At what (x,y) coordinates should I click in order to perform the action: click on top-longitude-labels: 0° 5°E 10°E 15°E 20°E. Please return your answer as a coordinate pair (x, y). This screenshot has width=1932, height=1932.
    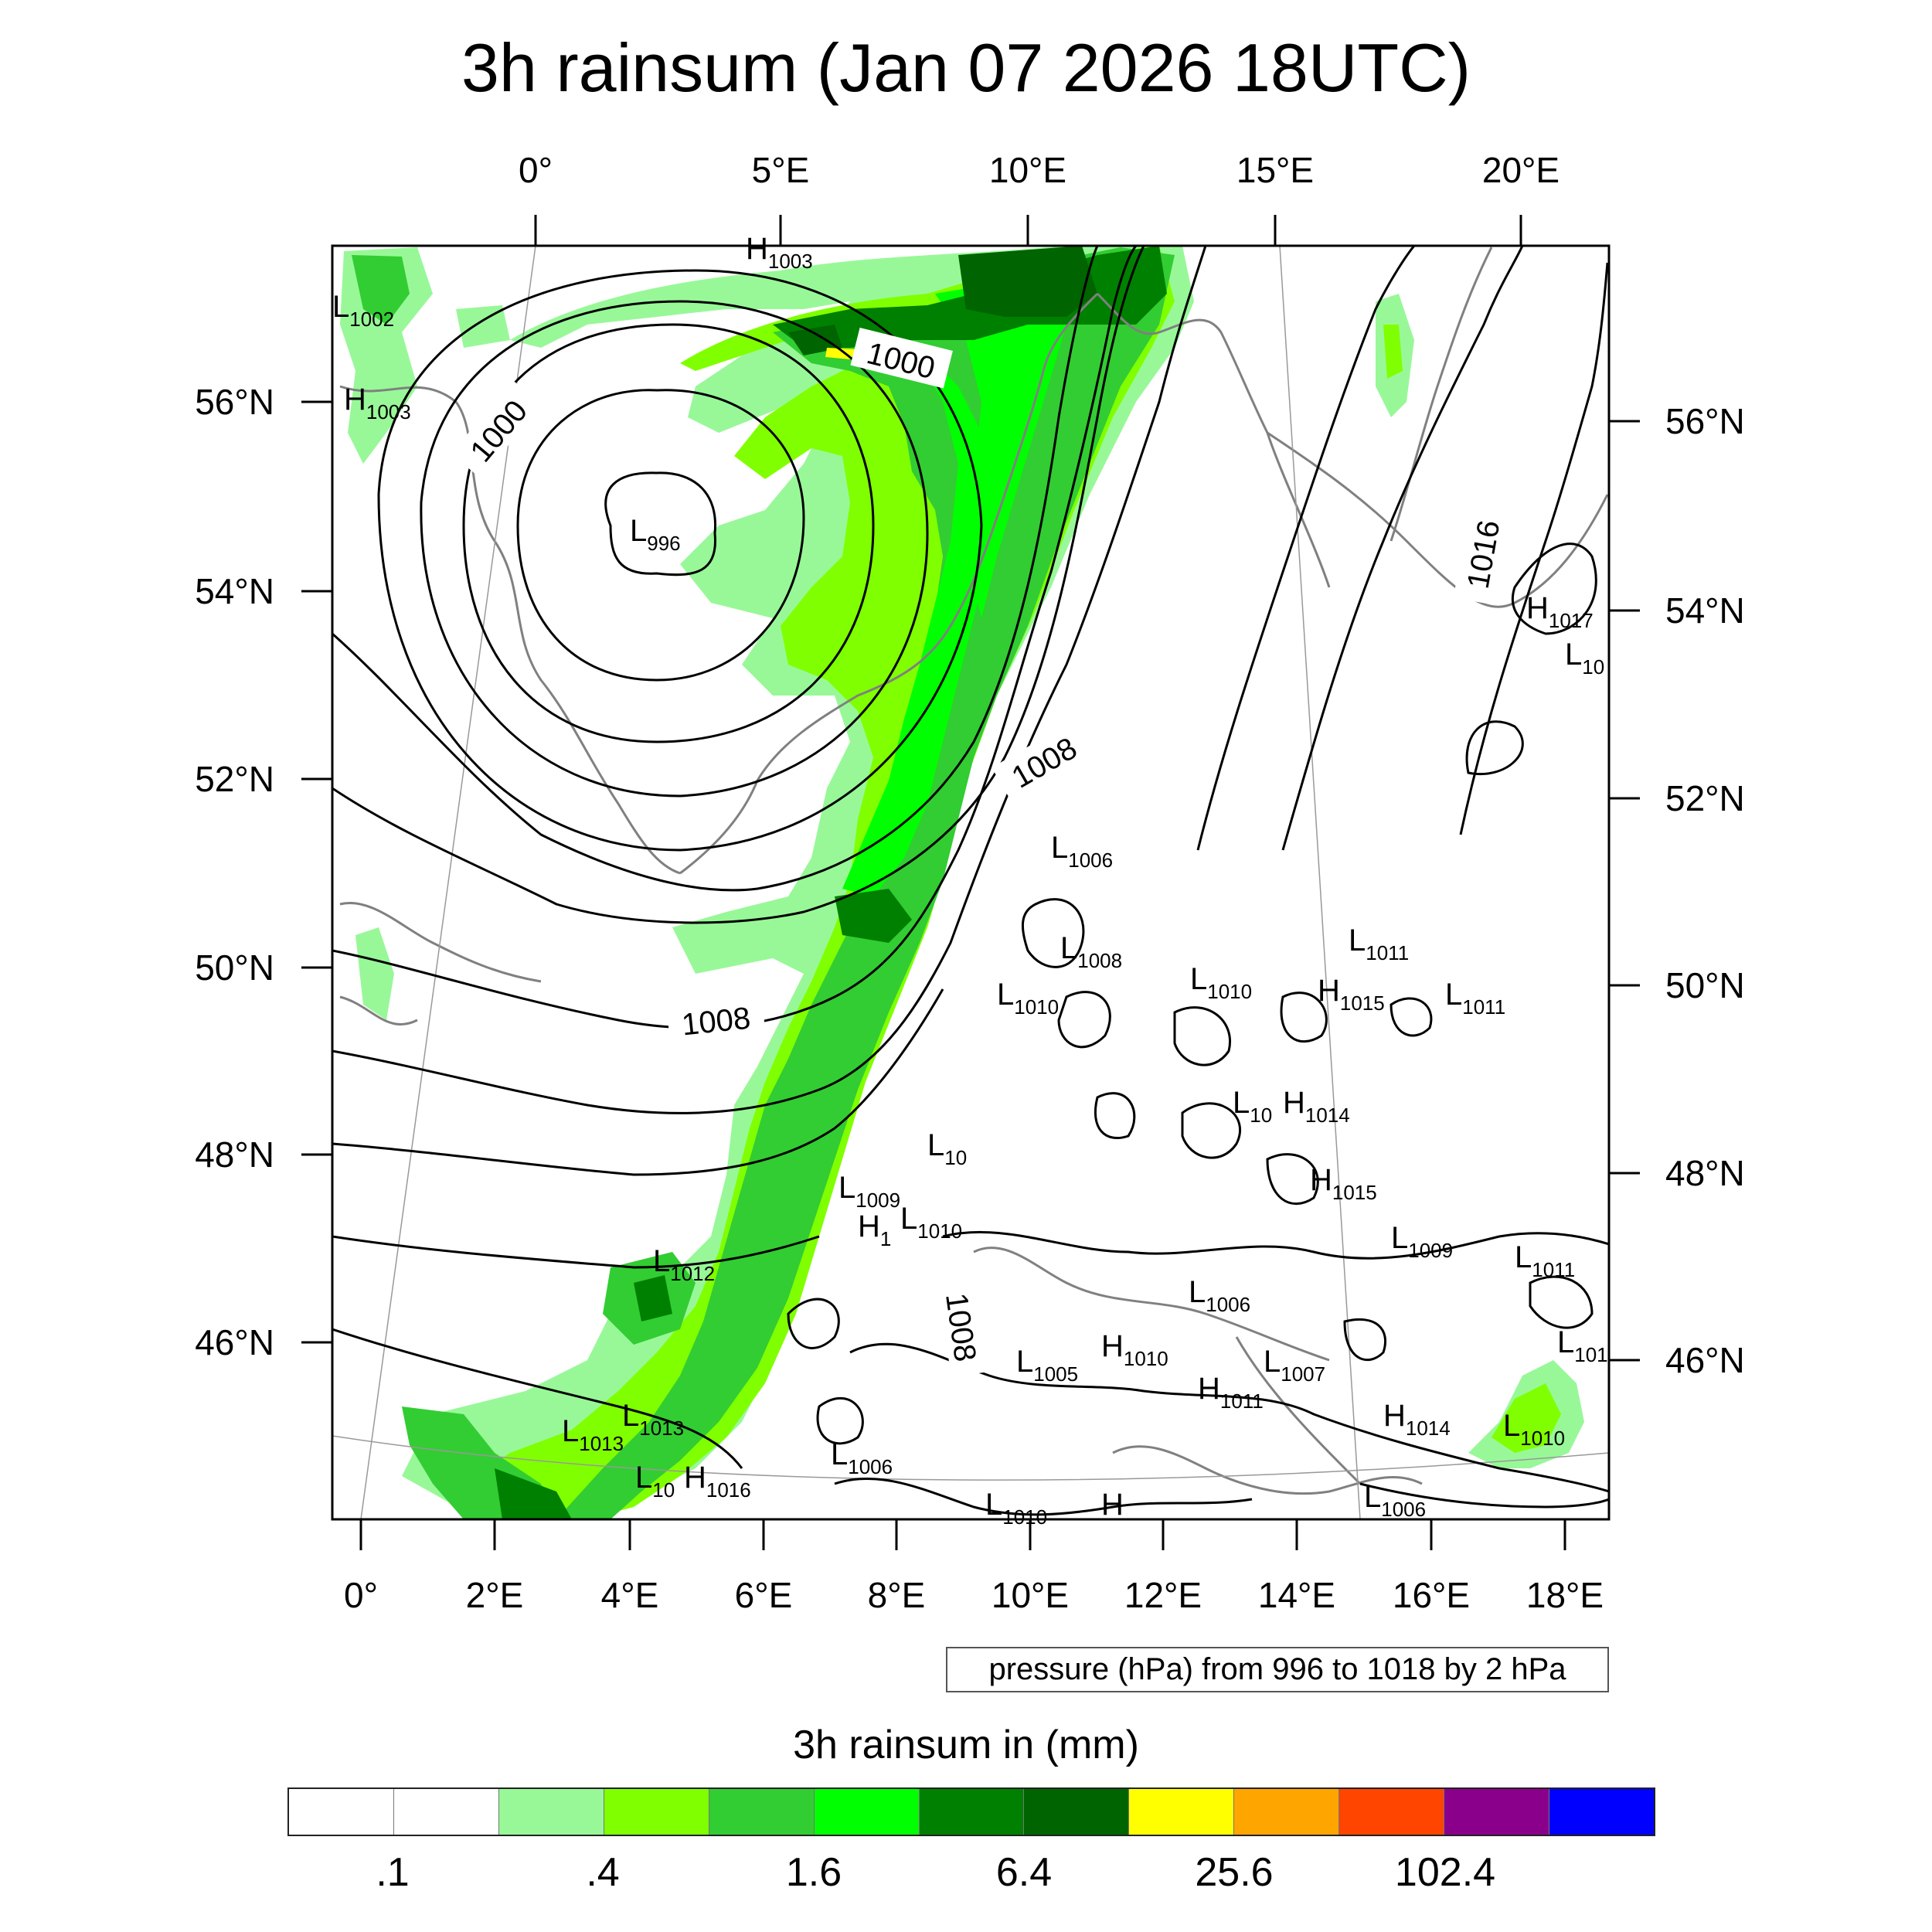
    Looking at the image, I should click on (1040, 170).